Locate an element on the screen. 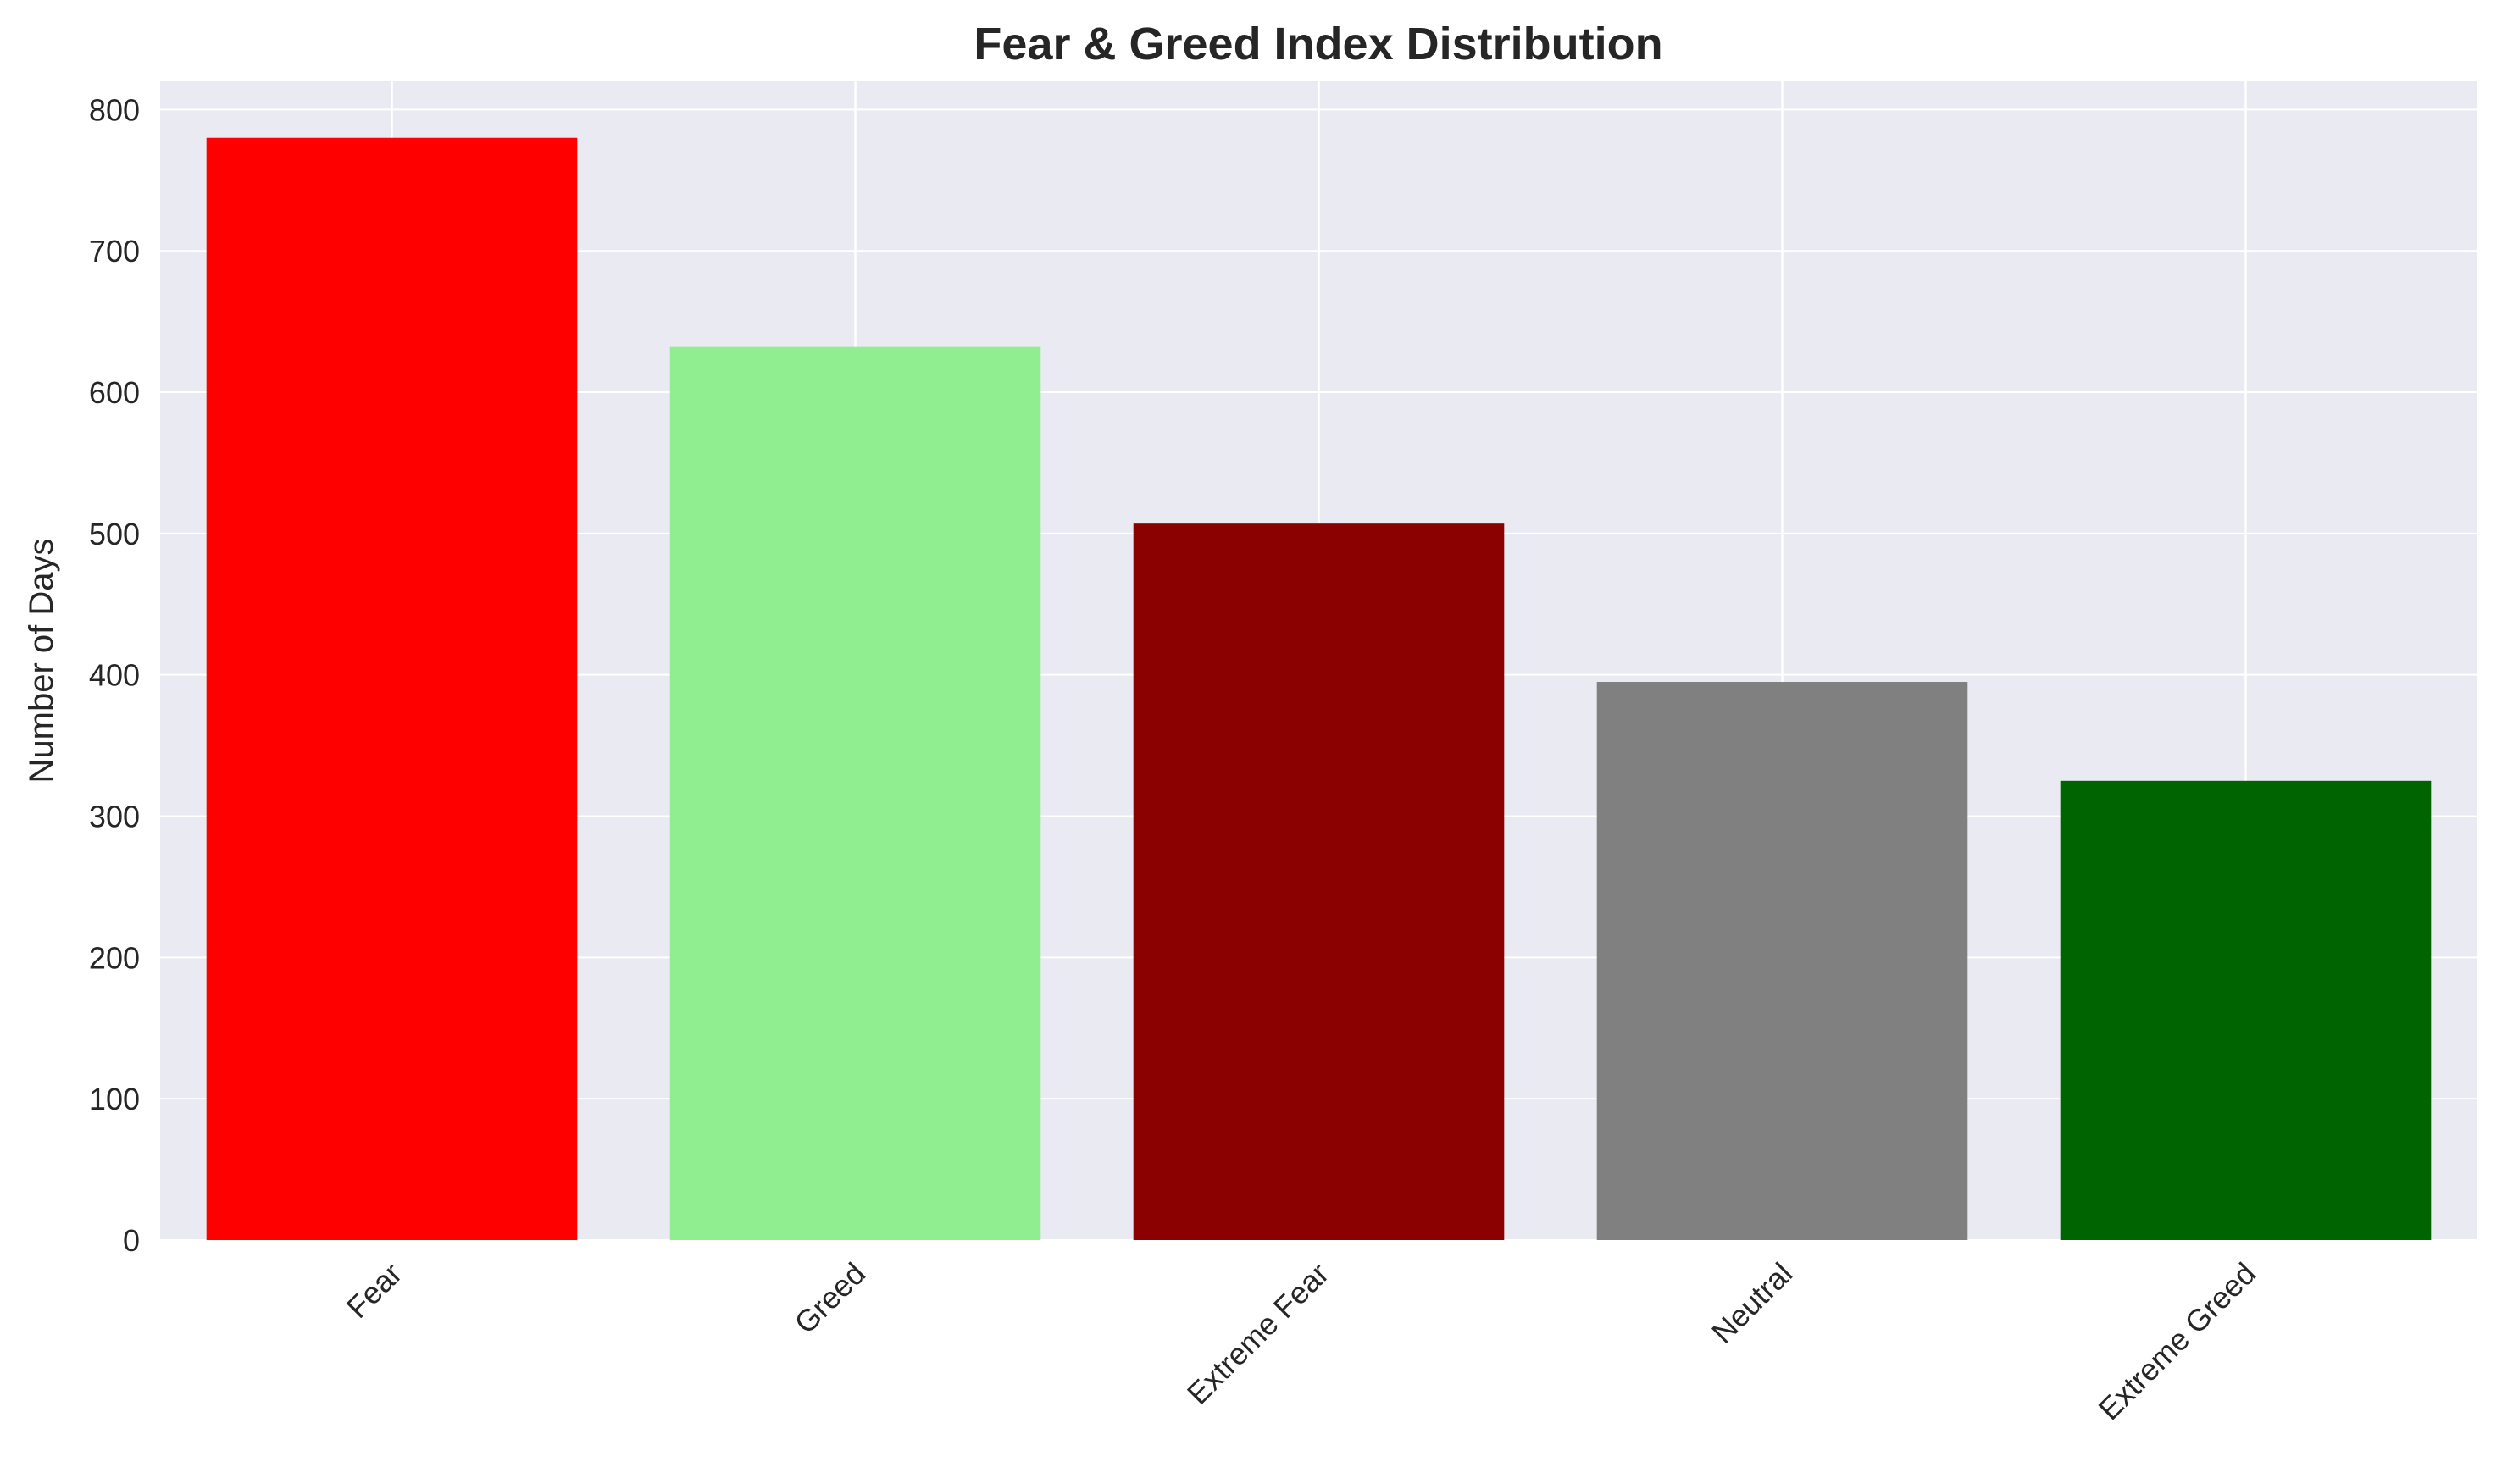 Image resolution: width=2502 pixels, height=1484 pixels. x-tick-label: Fear is located at coordinates (374, 1290).